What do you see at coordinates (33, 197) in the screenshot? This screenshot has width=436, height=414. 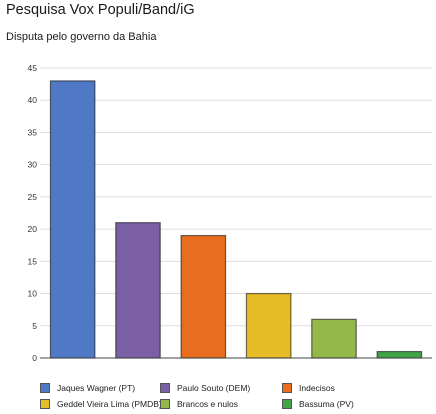 I see `y-tick-label: 25` at bounding box center [33, 197].